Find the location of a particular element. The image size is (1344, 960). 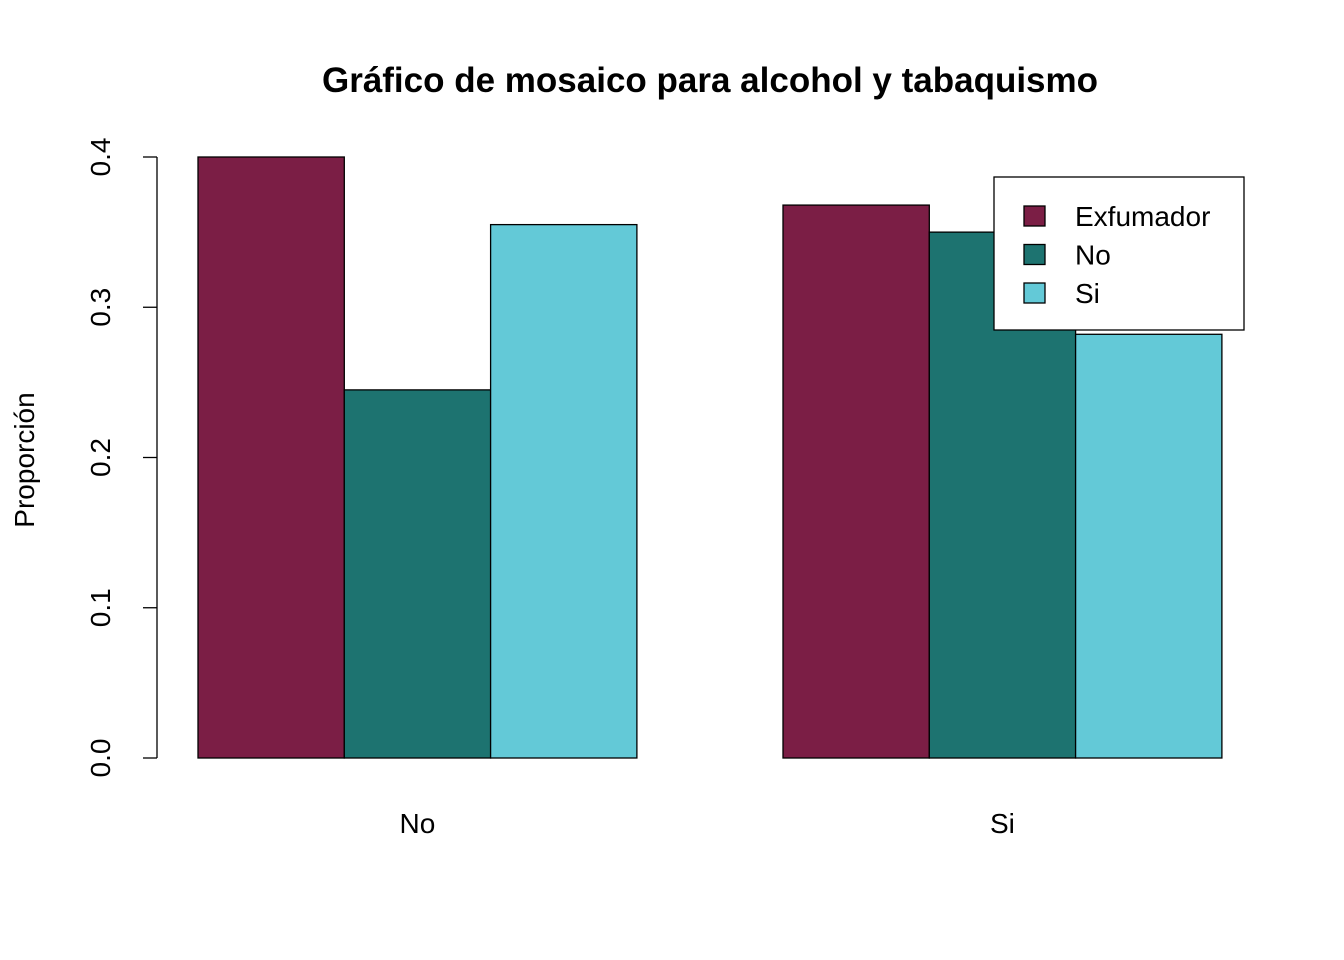

y-tick-label: 0.1 is located at coordinates (100, 607).